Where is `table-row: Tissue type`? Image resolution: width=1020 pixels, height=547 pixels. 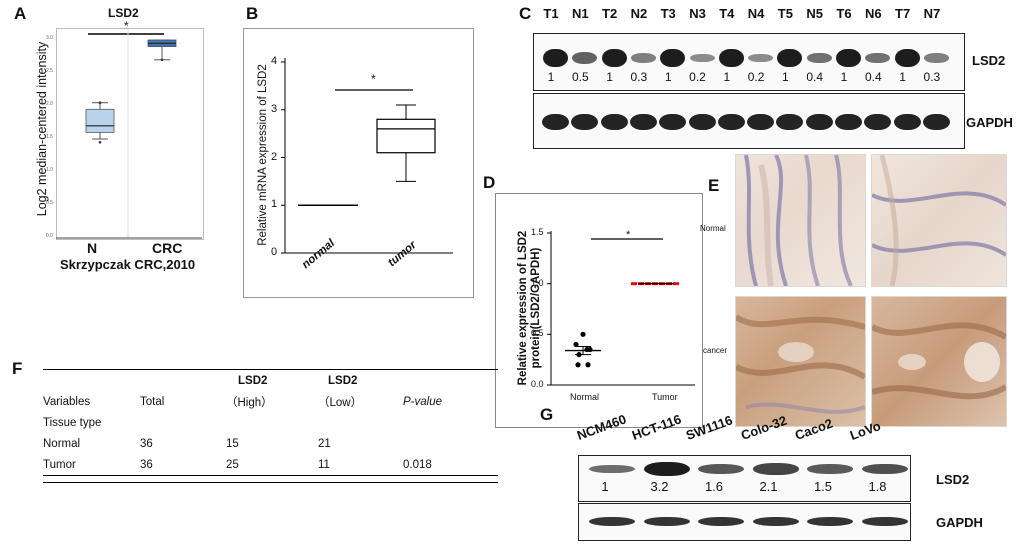 table-row: Tissue type is located at coordinates (270, 422).